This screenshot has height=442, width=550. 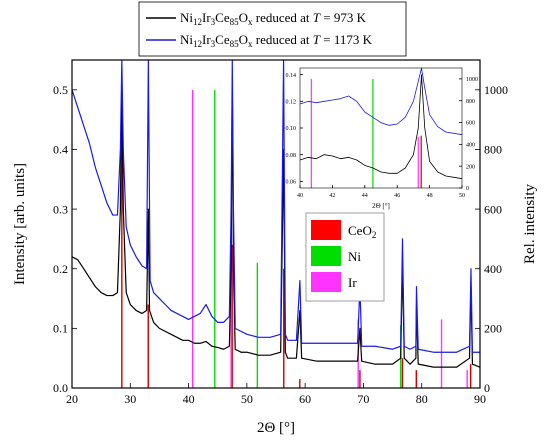 What do you see at coordinates (20, 224) in the screenshot?
I see `y-axis-label: Intensity [arb. units]` at bounding box center [20, 224].